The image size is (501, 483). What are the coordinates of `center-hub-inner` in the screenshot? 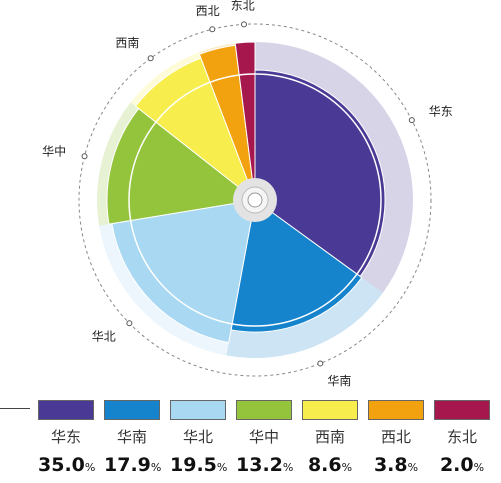 It's located at (255, 200).